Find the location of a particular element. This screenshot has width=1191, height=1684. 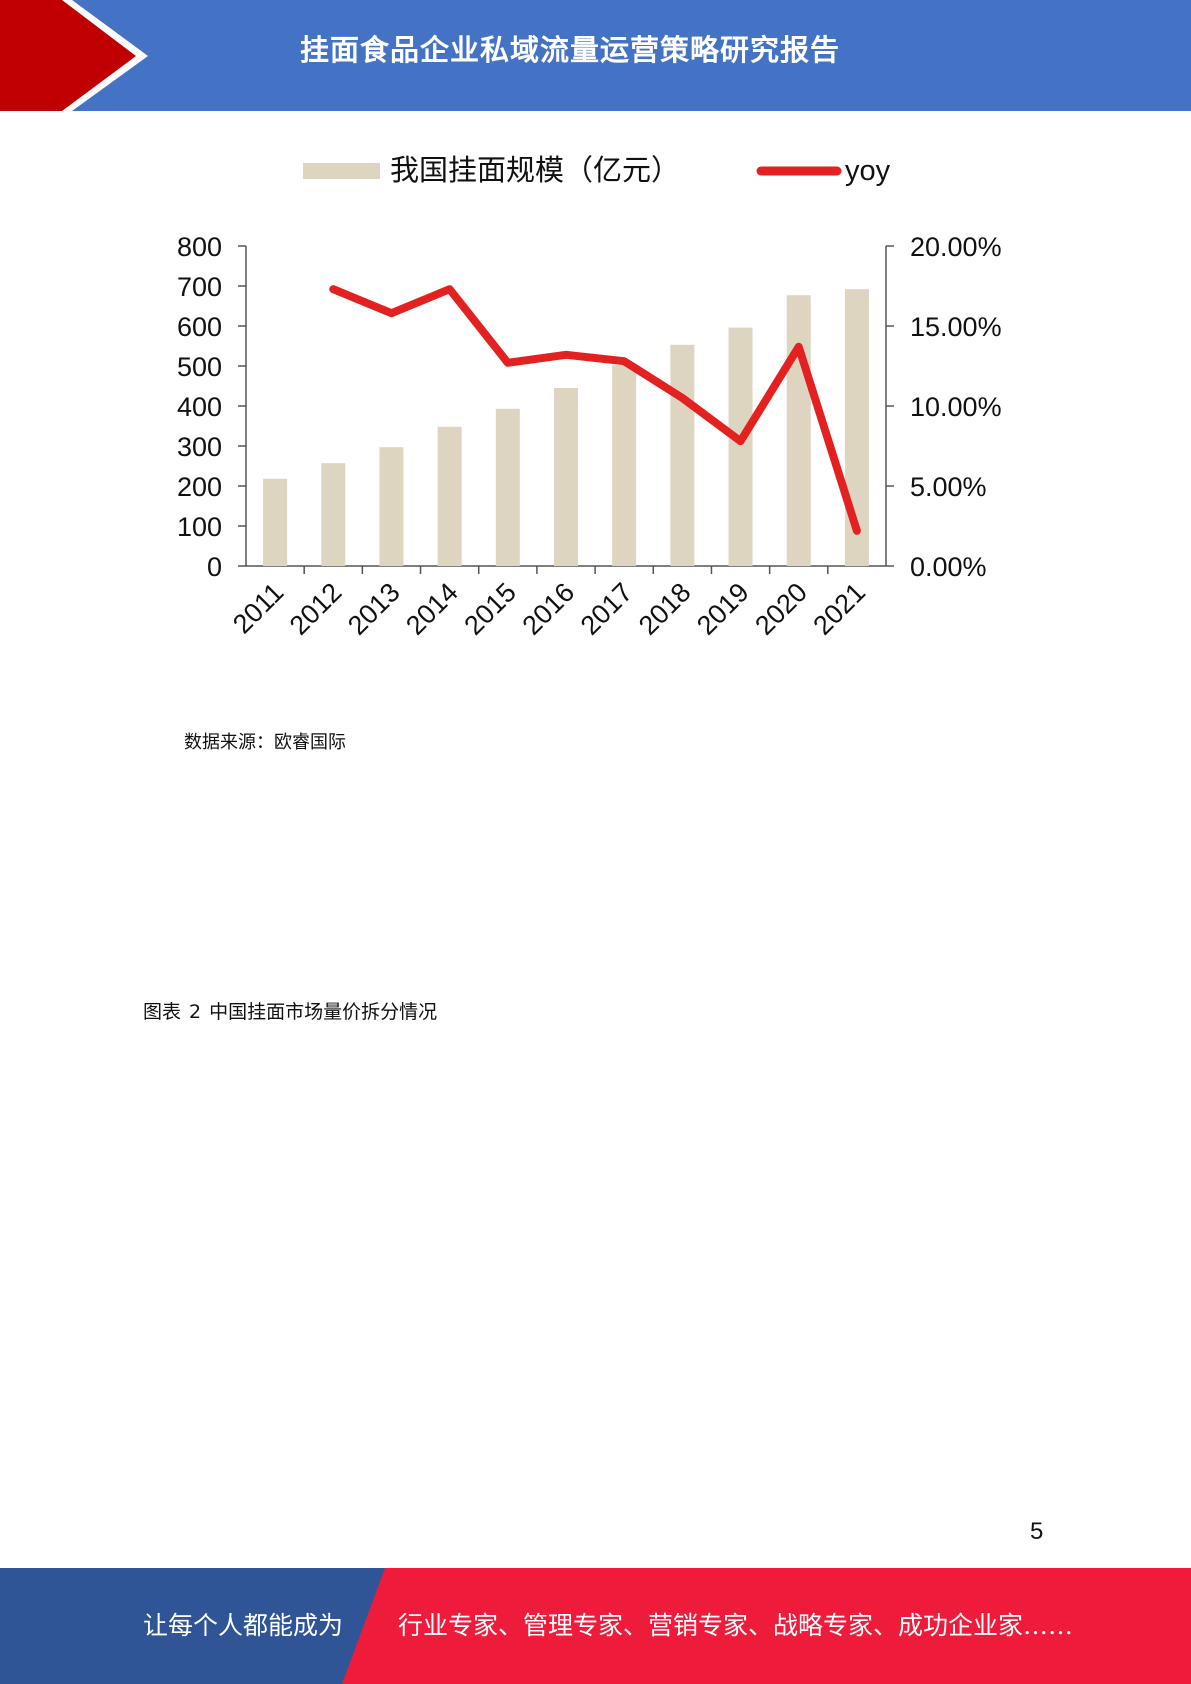

caption-title: 中国挂面市场量价拆分情况 is located at coordinates (323, 1012).